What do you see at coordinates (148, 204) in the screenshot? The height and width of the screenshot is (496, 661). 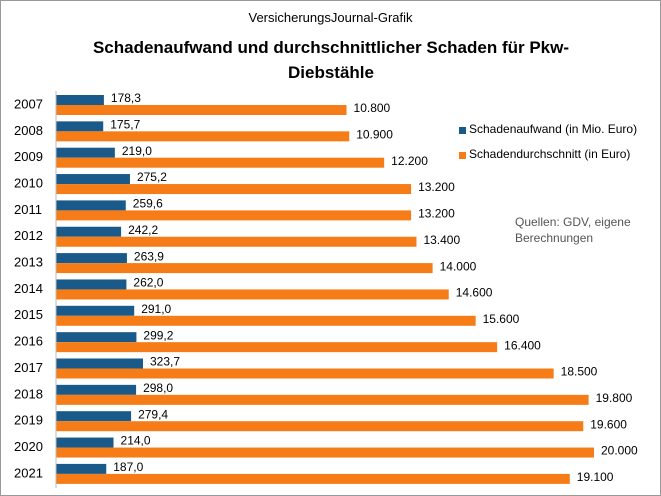 I see `data-label: 259,6` at bounding box center [148, 204].